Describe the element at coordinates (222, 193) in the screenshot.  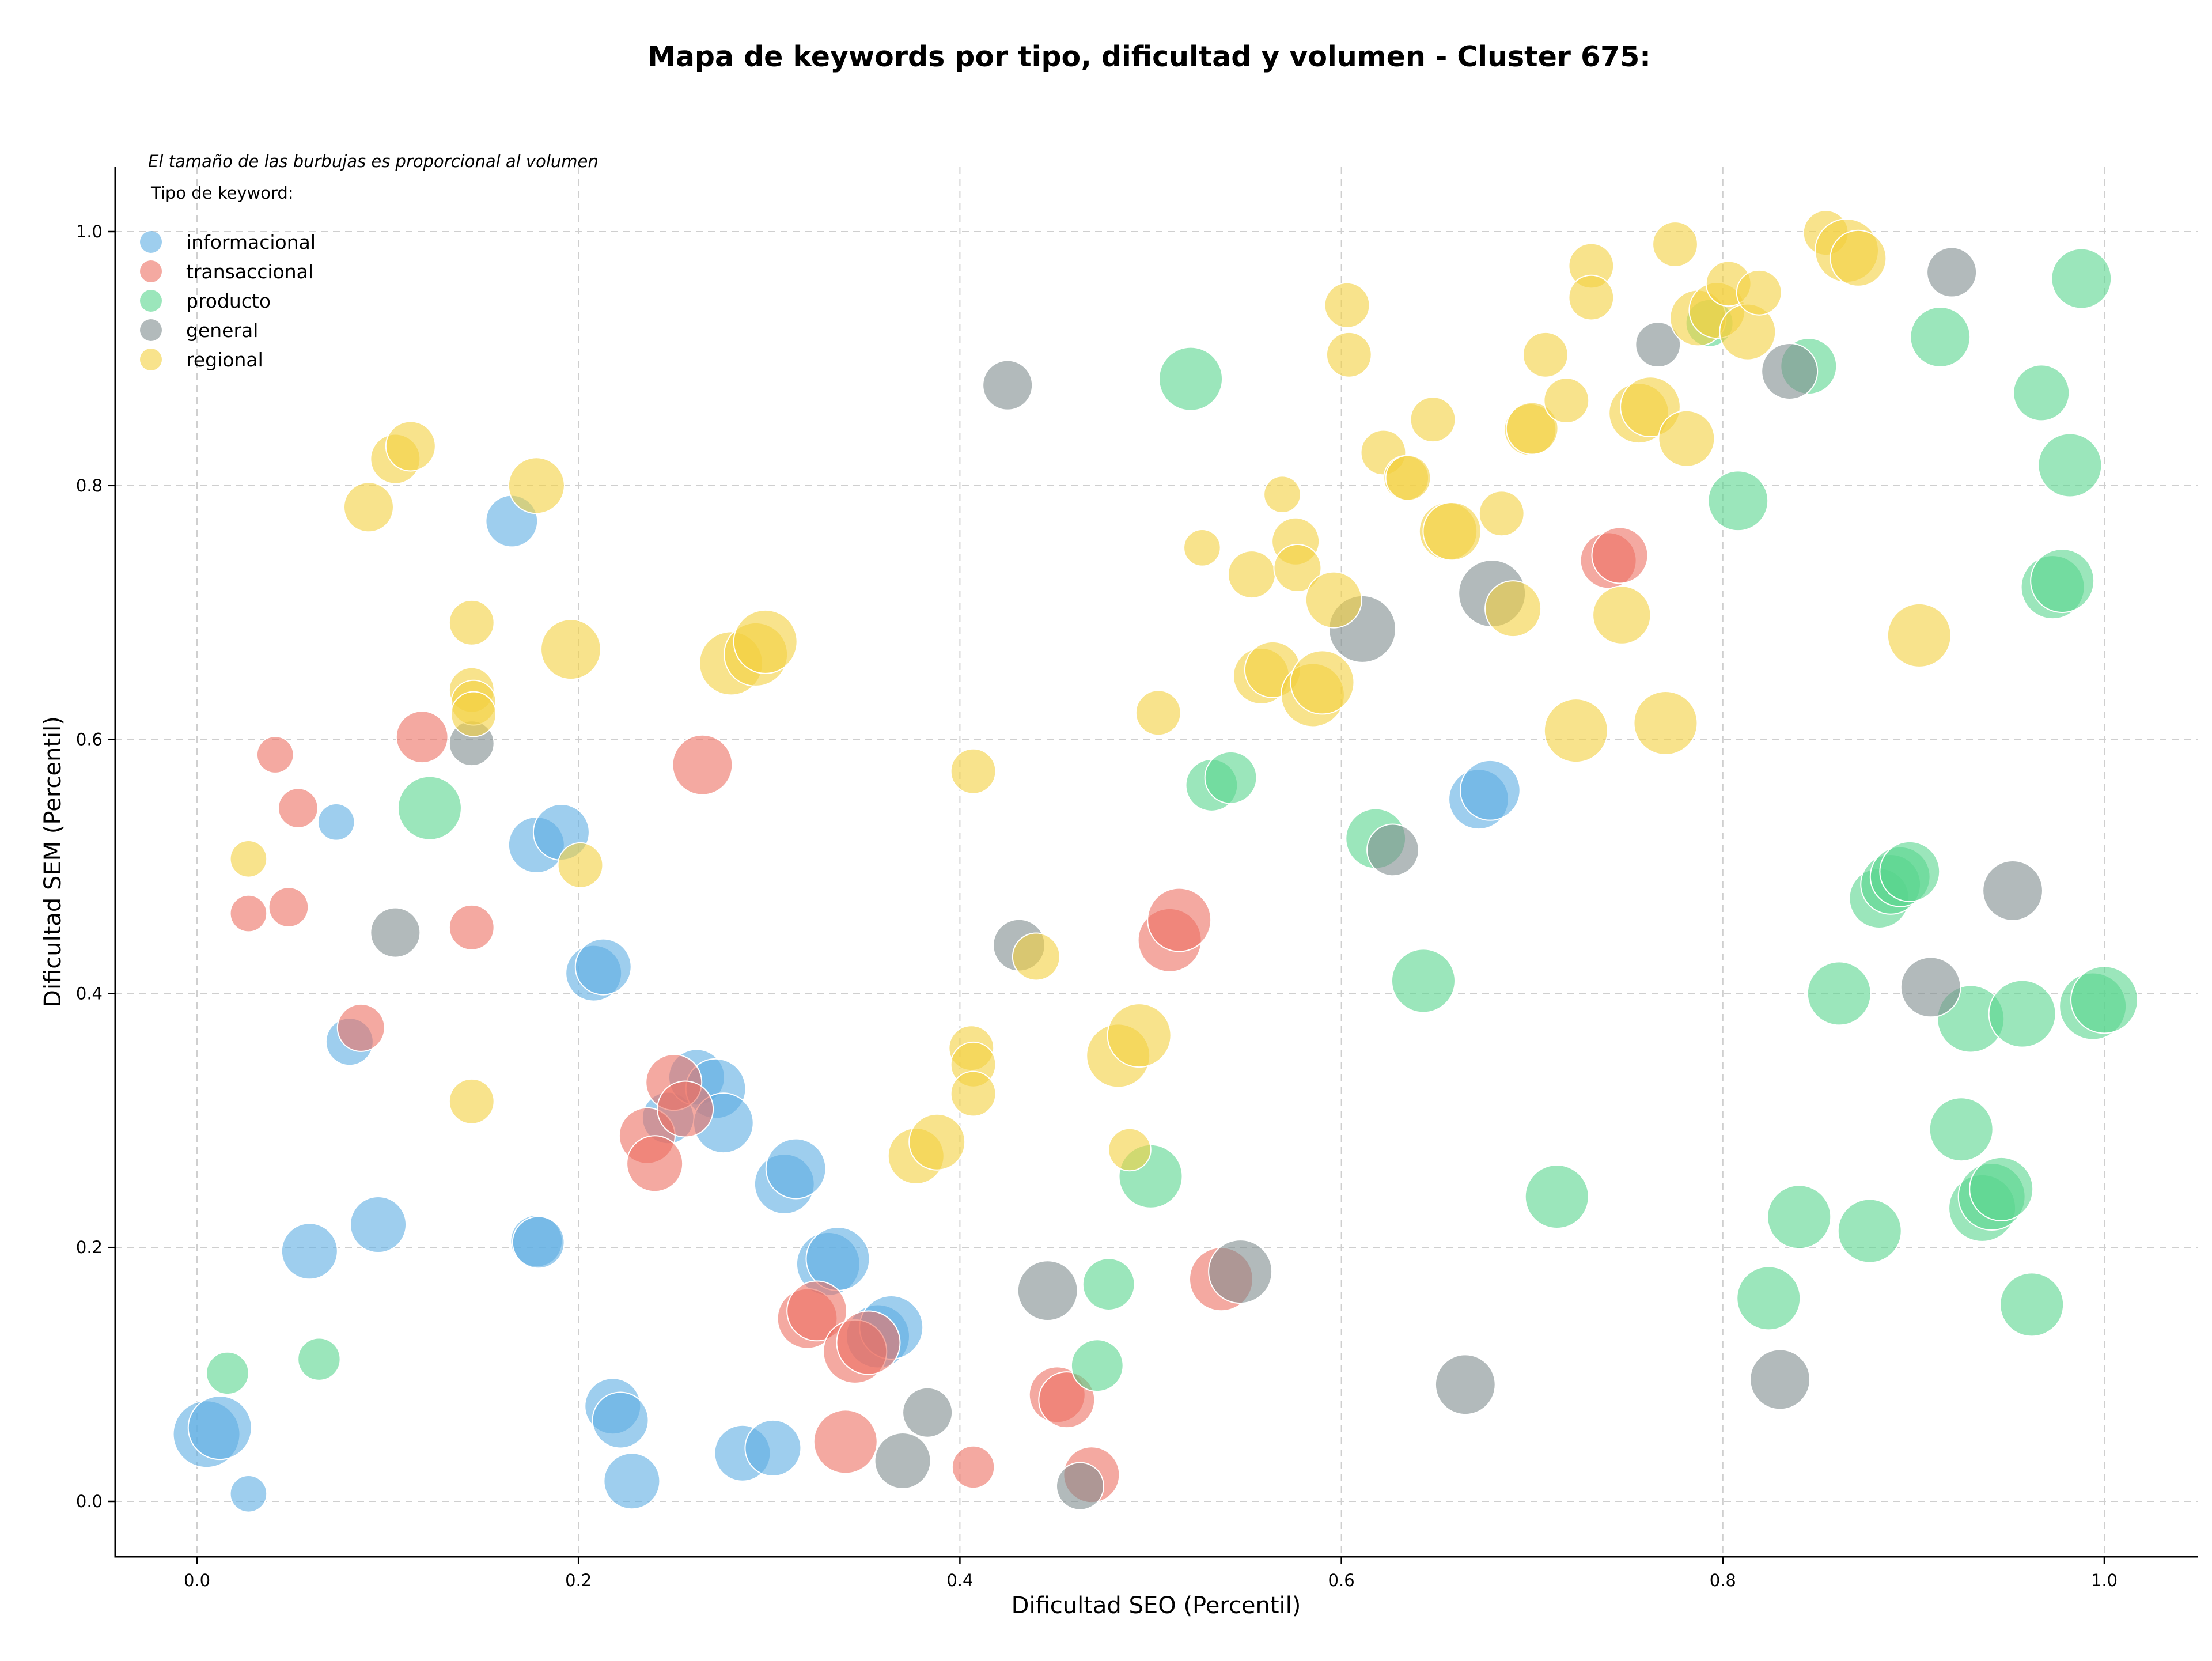
I see `legend-title: Tipo de keyword:` at that location.